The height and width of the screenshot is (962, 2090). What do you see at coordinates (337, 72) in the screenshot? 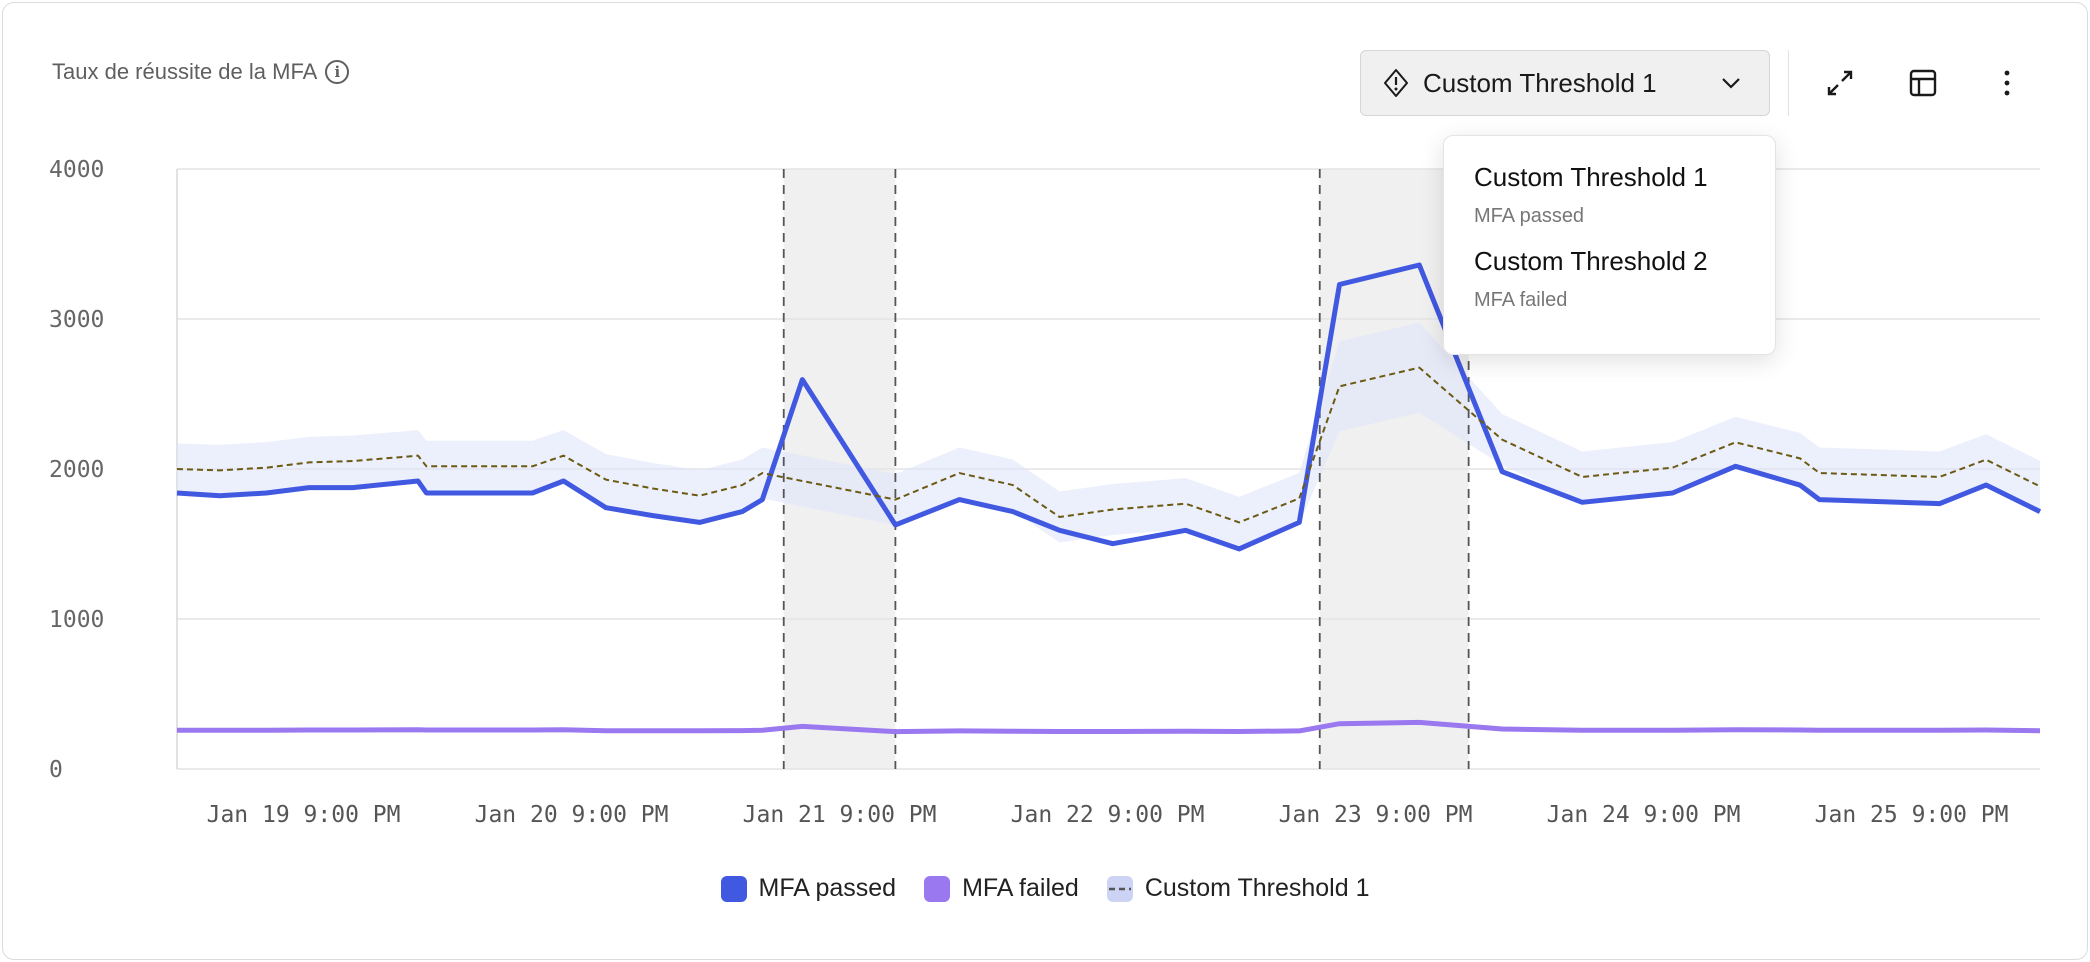
I see `info-icon: i` at bounding box center [337, 72].